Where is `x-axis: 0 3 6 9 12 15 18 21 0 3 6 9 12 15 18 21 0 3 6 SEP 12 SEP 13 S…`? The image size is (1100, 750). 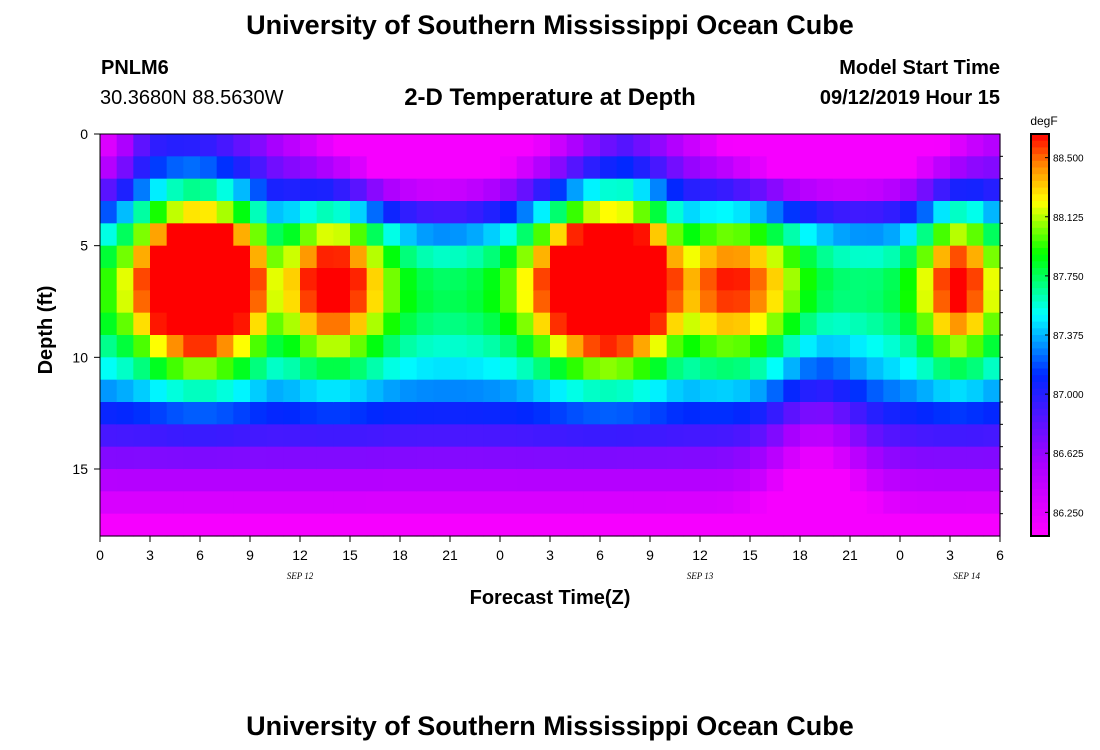 x-axis: 0 3 6 9 12 15 18 21 0 3 6 9 12 15 18 21 0 3 6 SEP 12 SEP 13 S… is located at coordinates (550, 558).